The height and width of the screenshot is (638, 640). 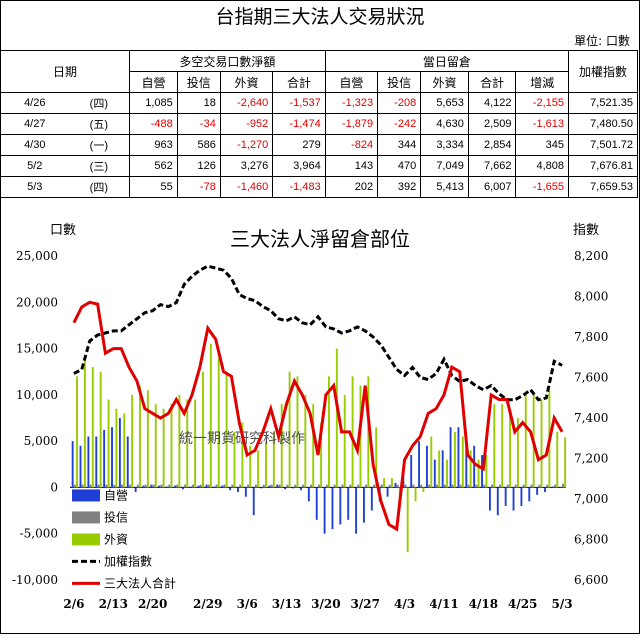 What do you see at coordinates (34, 145) in the screenshot?
I see `row-date: 4/30` at bounding box center [34, 145].